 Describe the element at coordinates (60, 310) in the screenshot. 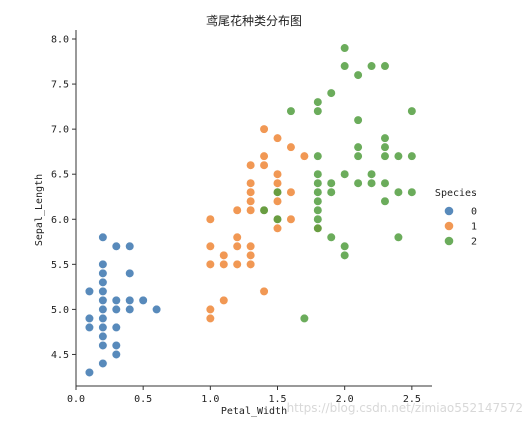

I see `y-tick-label: 5.0` at that location.